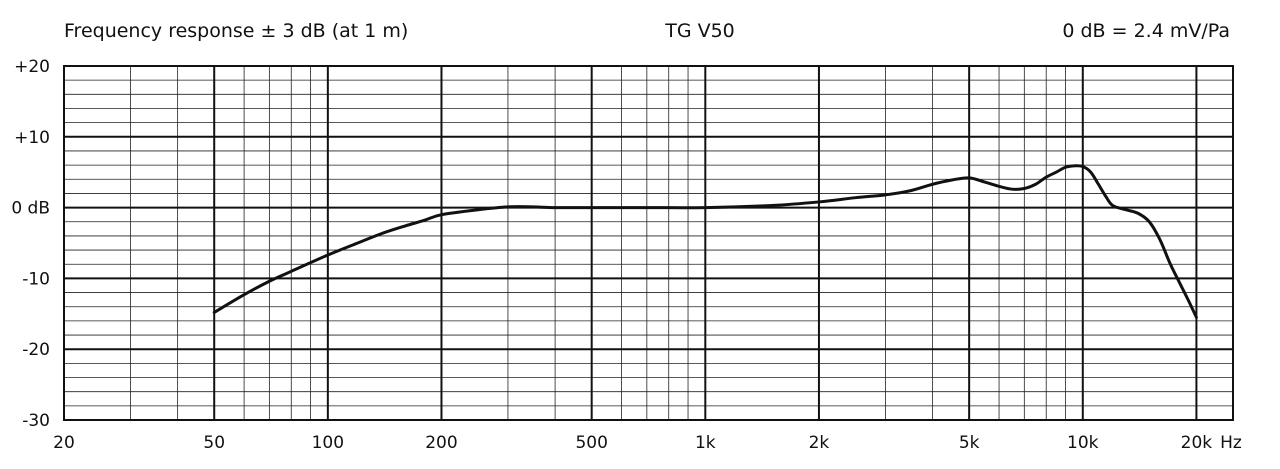 The image size is (1280, 469). I want to click on x-tick-label: 10k, so click(1083, 443).